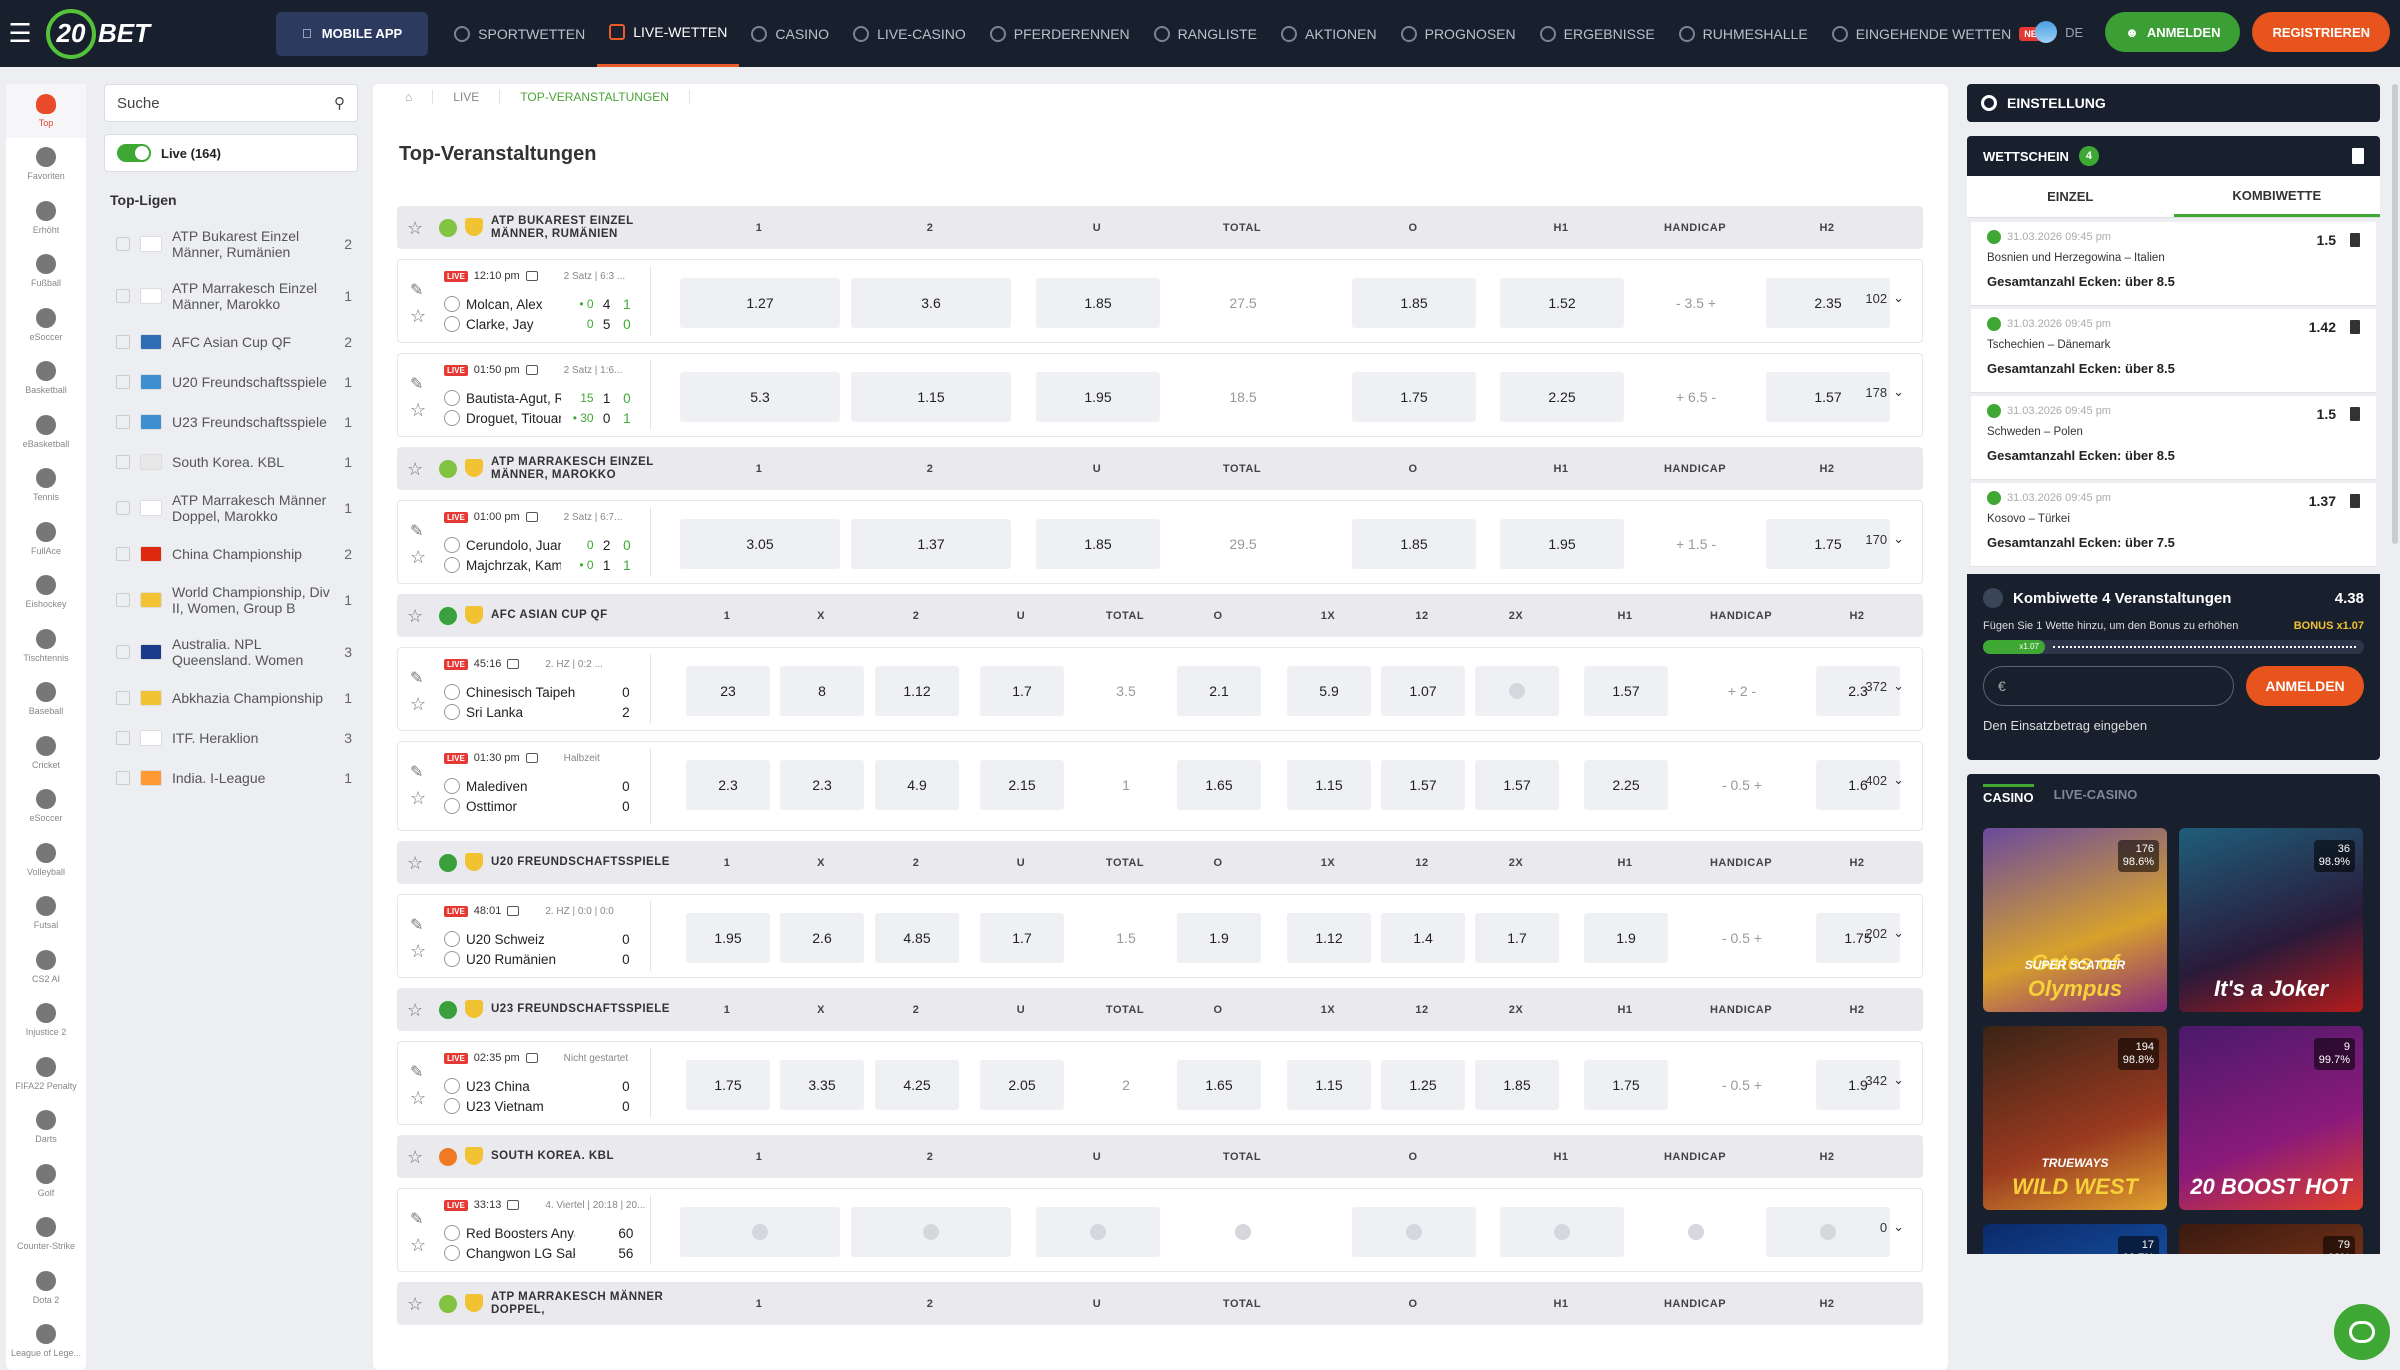 The width and height of the screenshot is (2400, 1370). I want to click on league-item: Australia. NPL Queensland. Women 3, so click(231, 652).